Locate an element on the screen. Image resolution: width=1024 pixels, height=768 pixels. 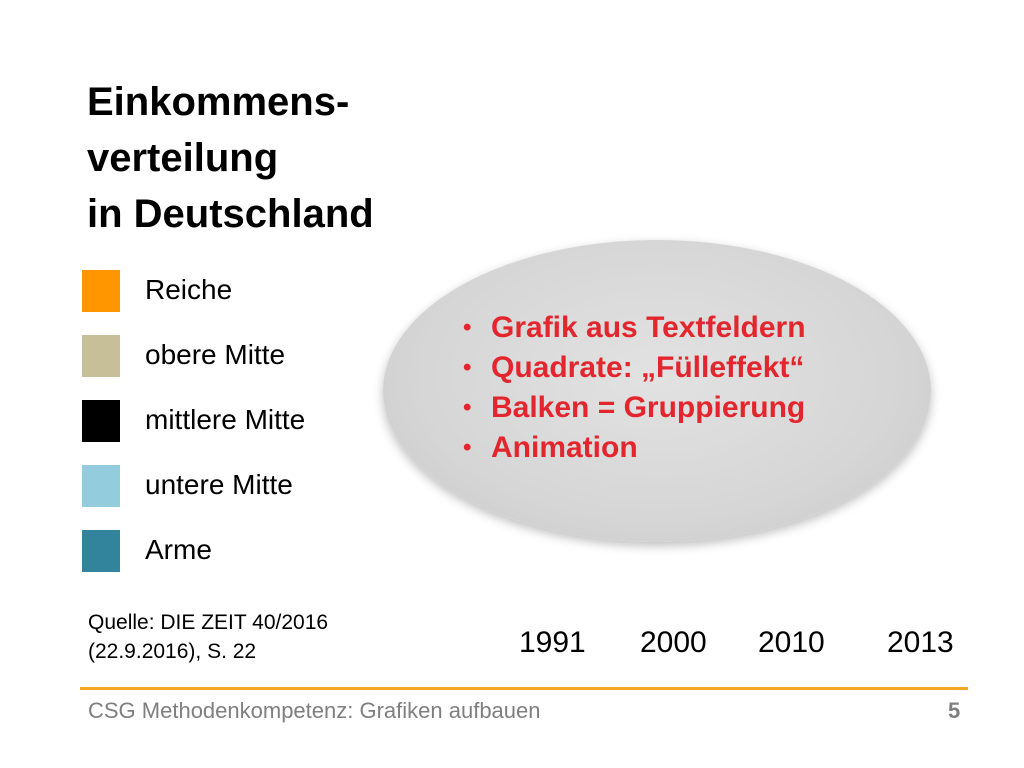
slide-title: Einkommens- verteilung in Deutschland is located at coordinates (230, 158).